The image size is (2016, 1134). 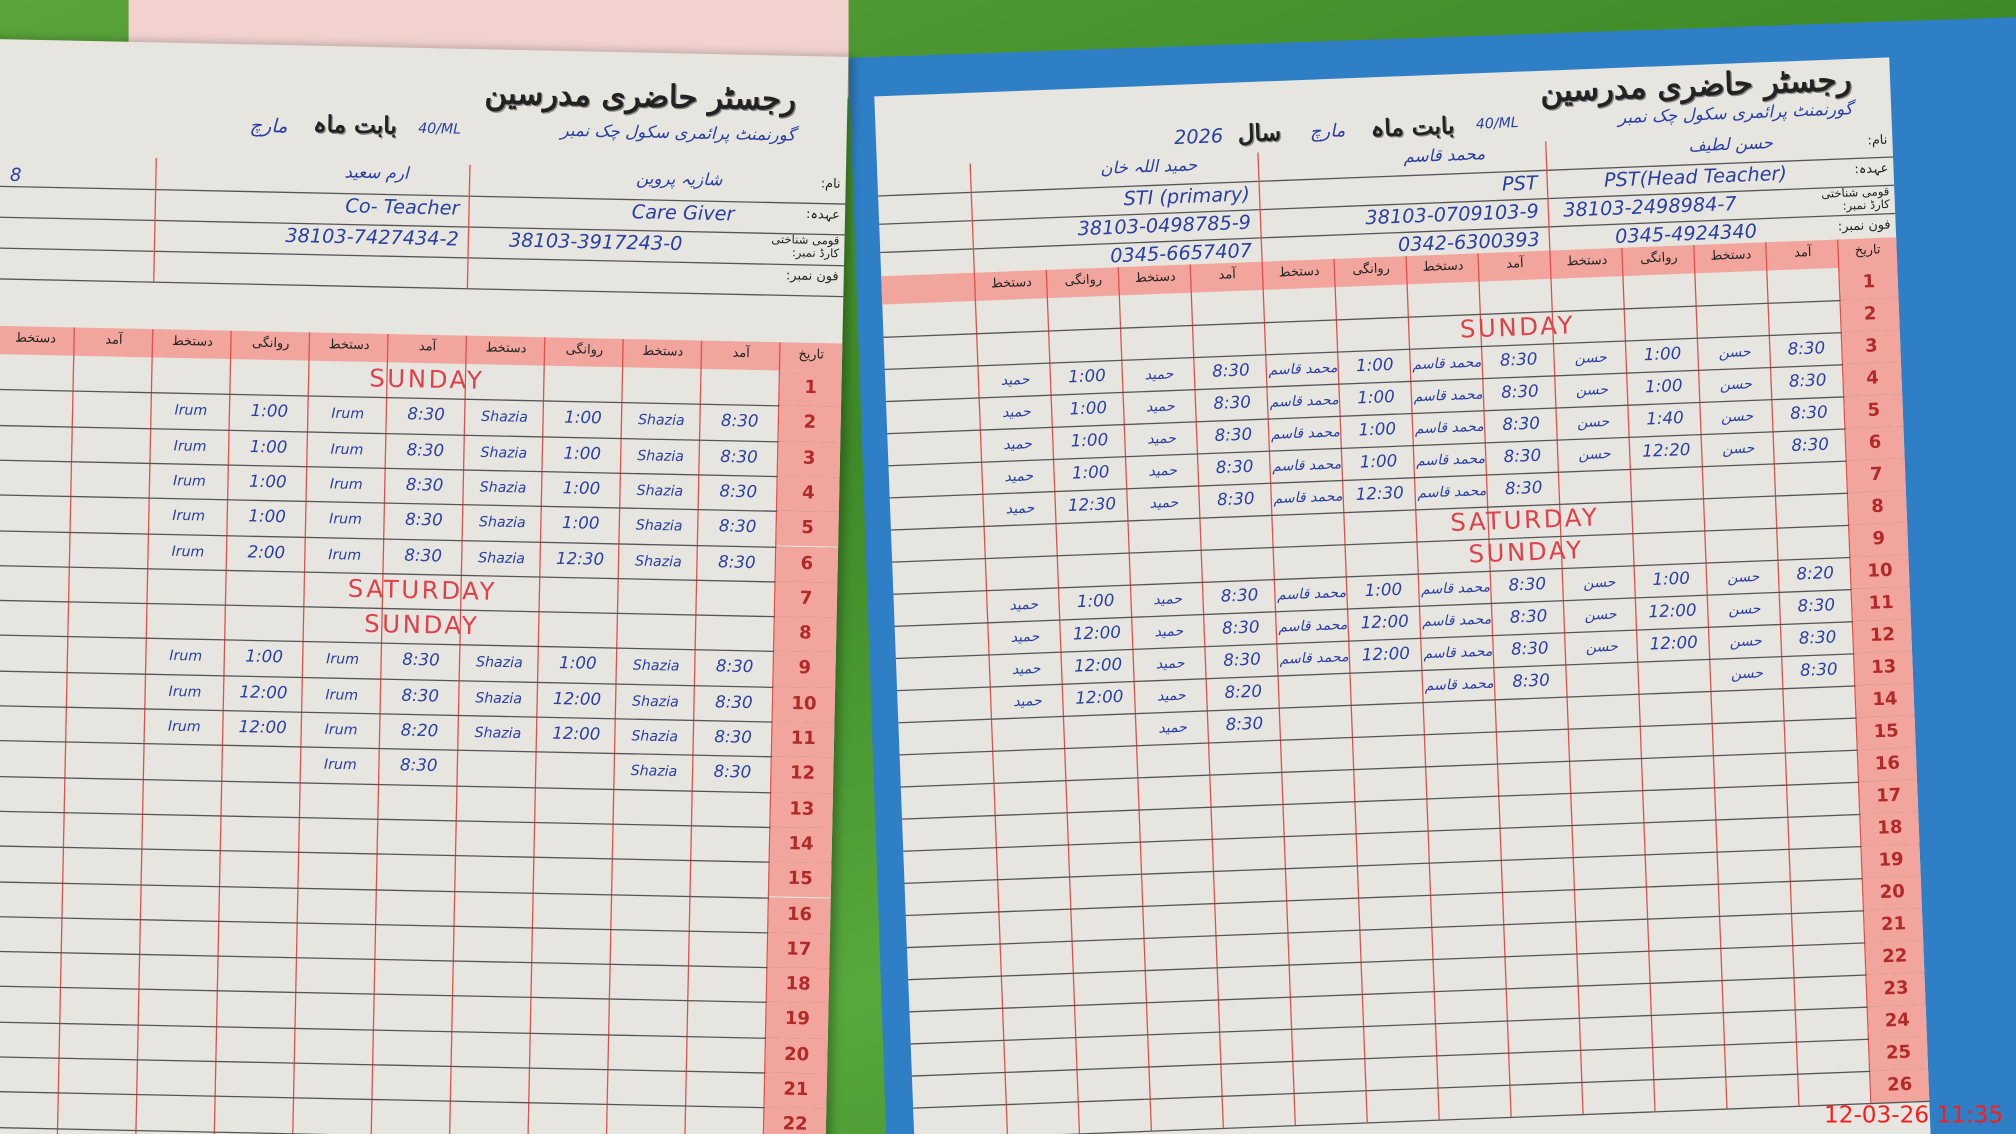 I want to click on time-cell: 2:00, so click(x=266, y=552).